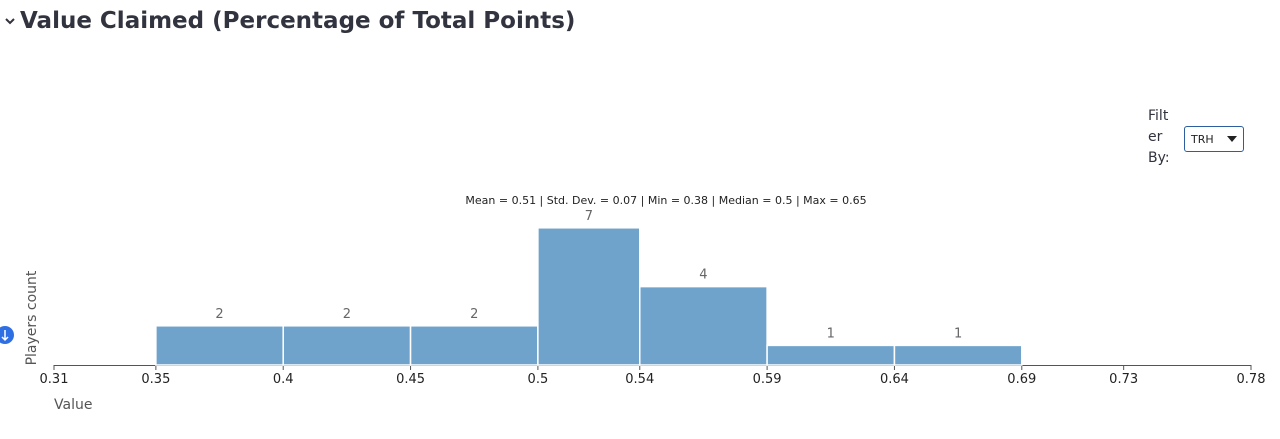  What do you see at coordinates (1021, 379) in the screenshot?
I see `x-tick-label: 0.69` at bounding box center [1021, 379].